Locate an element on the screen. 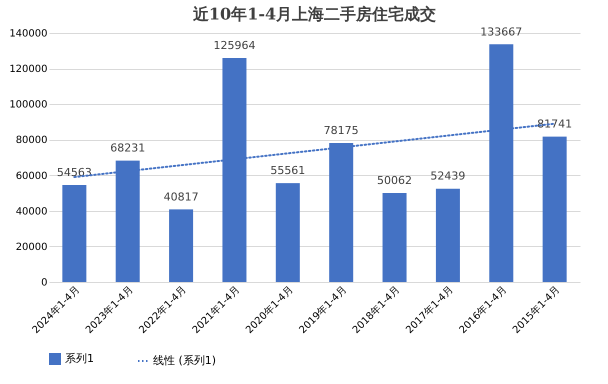 This screenshot has height=384, width=608. data-label: 55561 is located at coordinates (288, 171).